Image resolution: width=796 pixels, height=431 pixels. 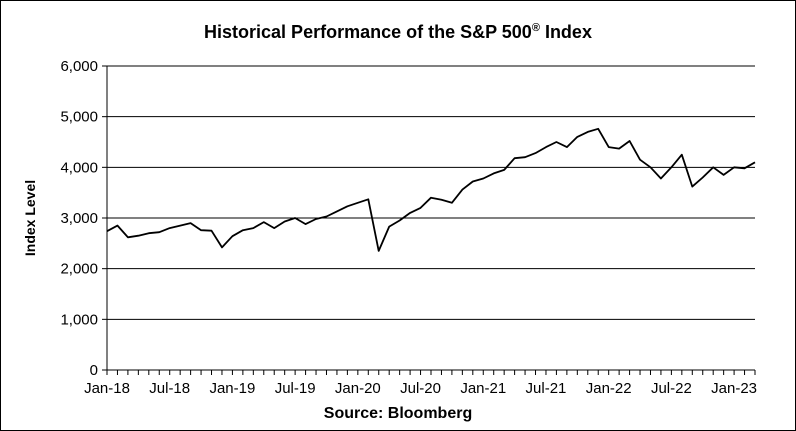 I want to click on x-tick-label: Jul-22, so click(x=671, y=388).